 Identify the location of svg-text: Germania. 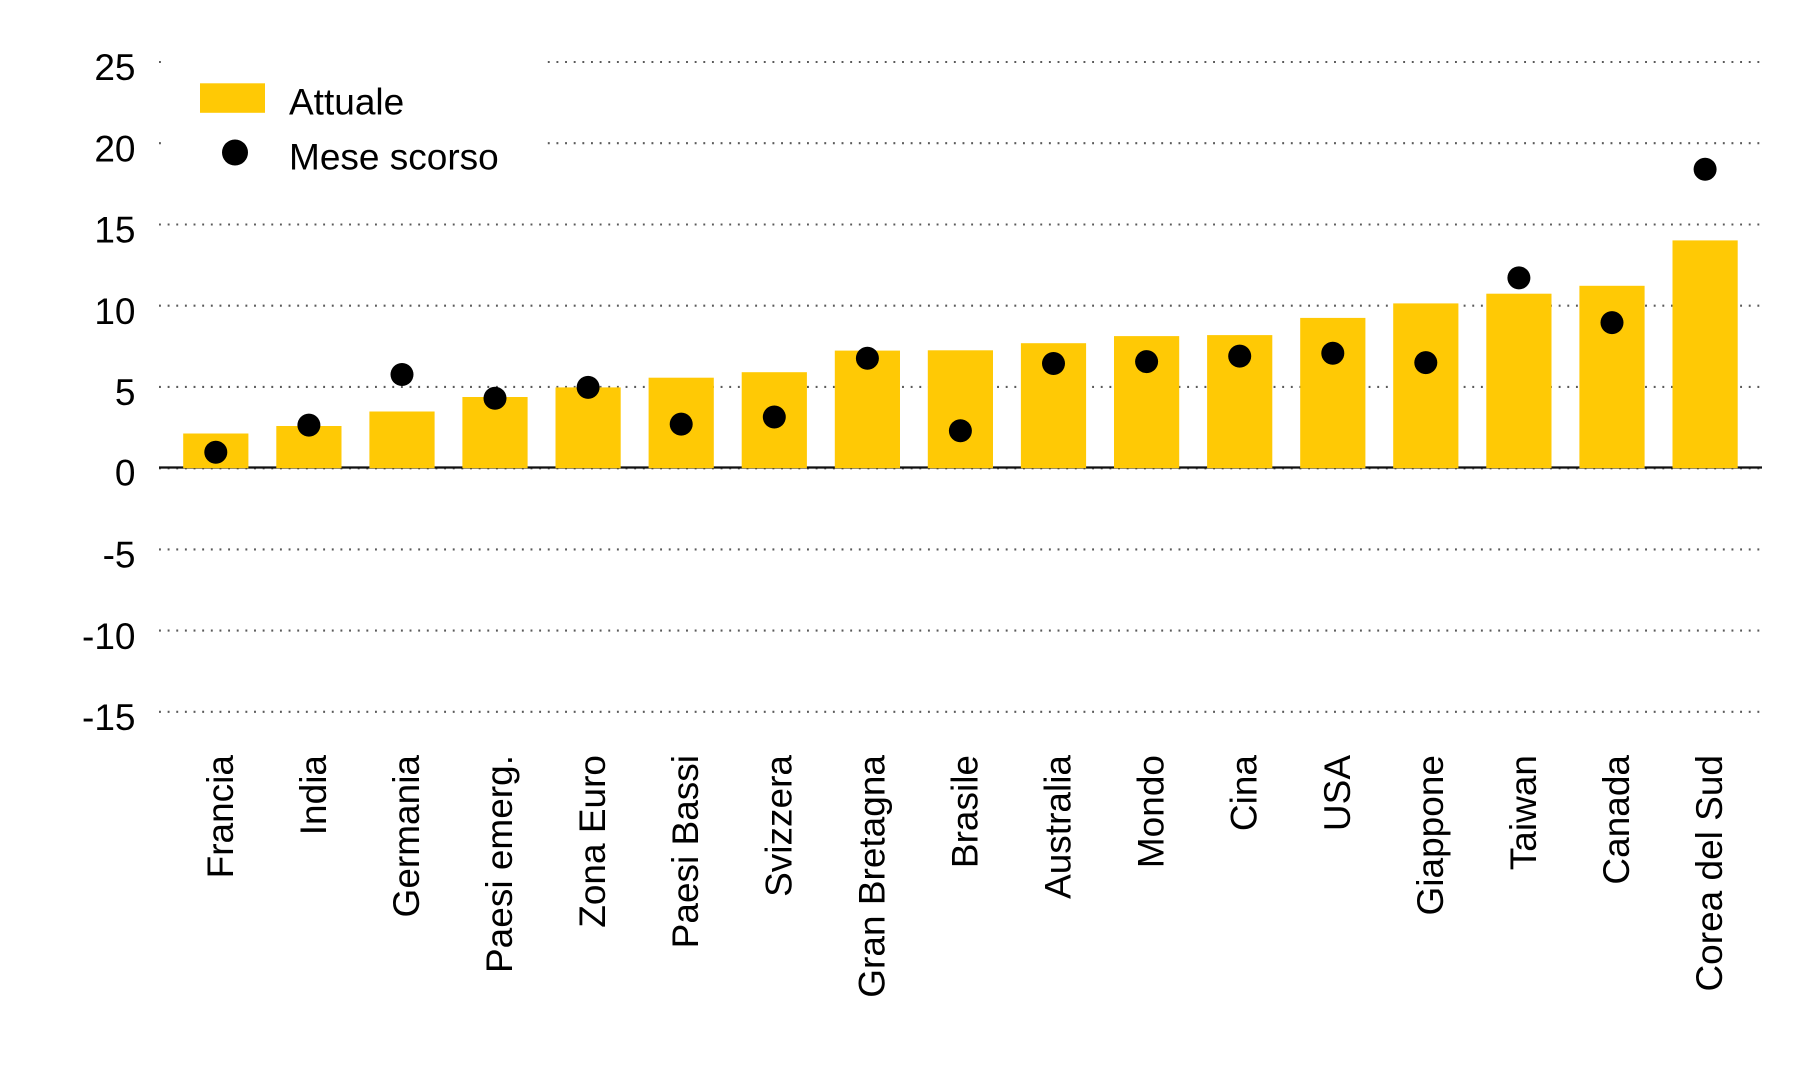
(406, 836).